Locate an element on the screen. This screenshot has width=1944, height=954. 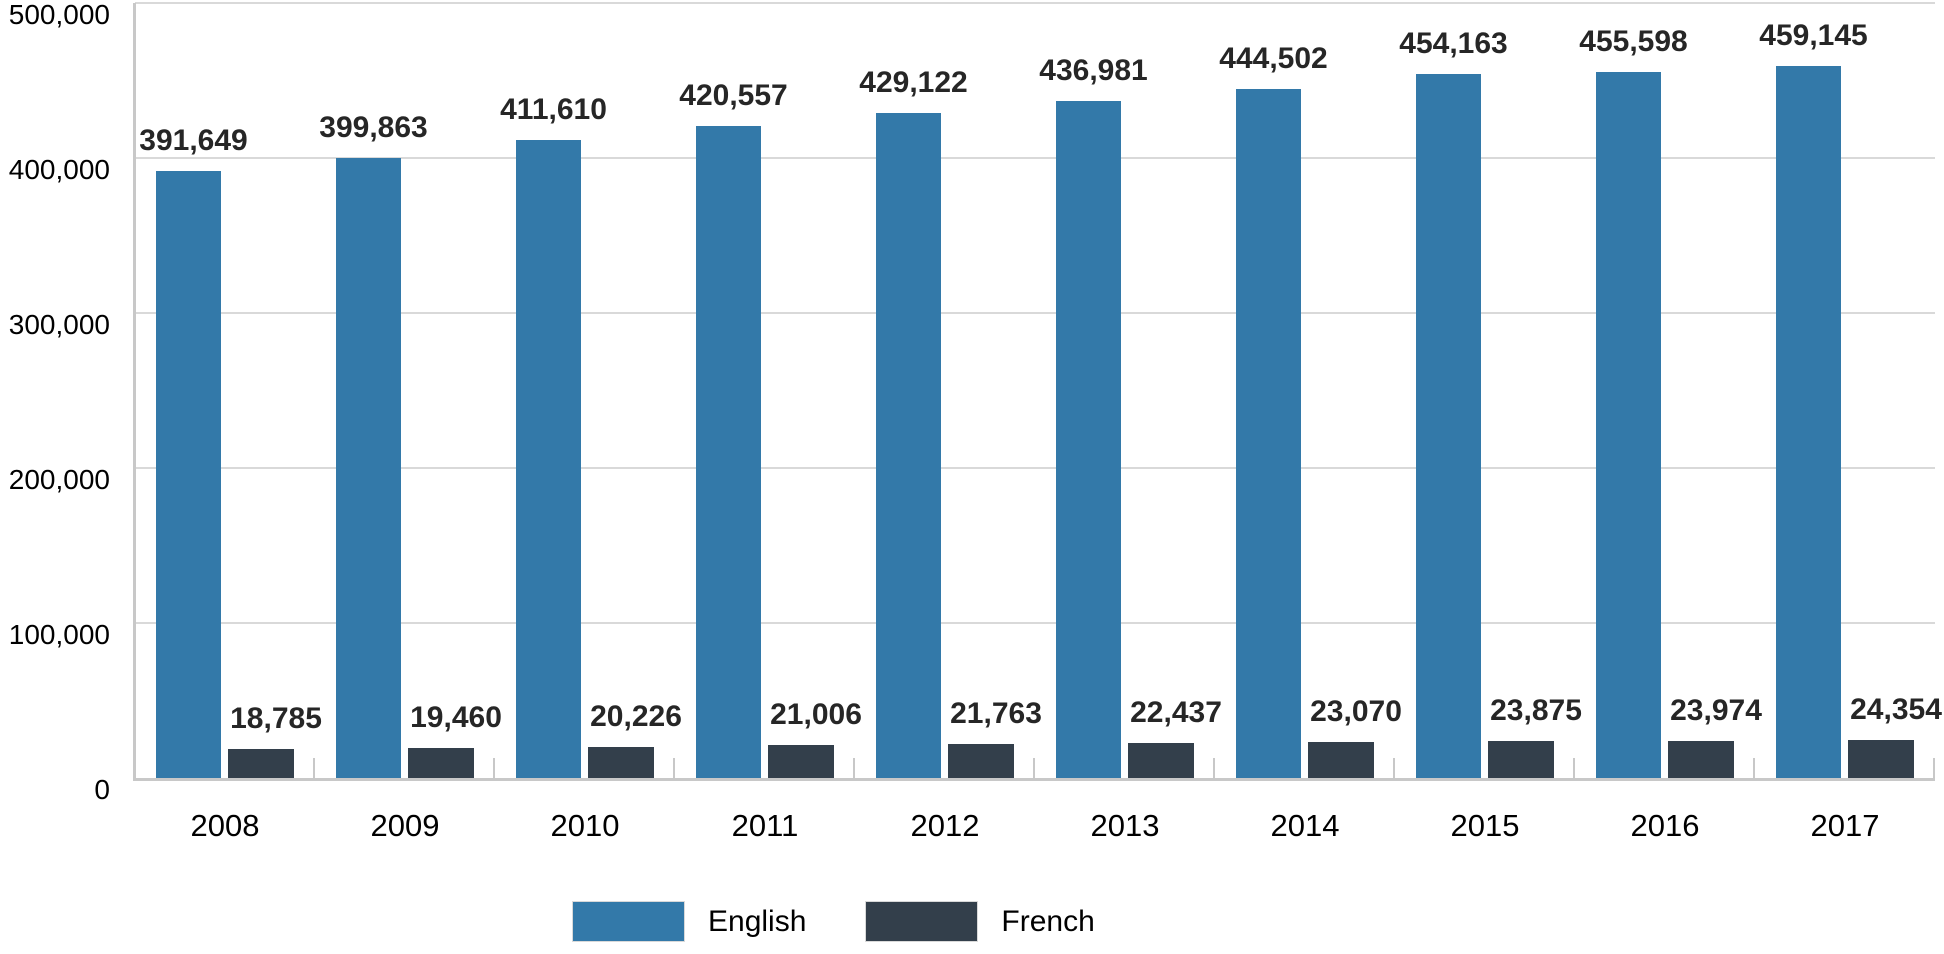
legend-label-english: English is located at coordinates (757, 921).